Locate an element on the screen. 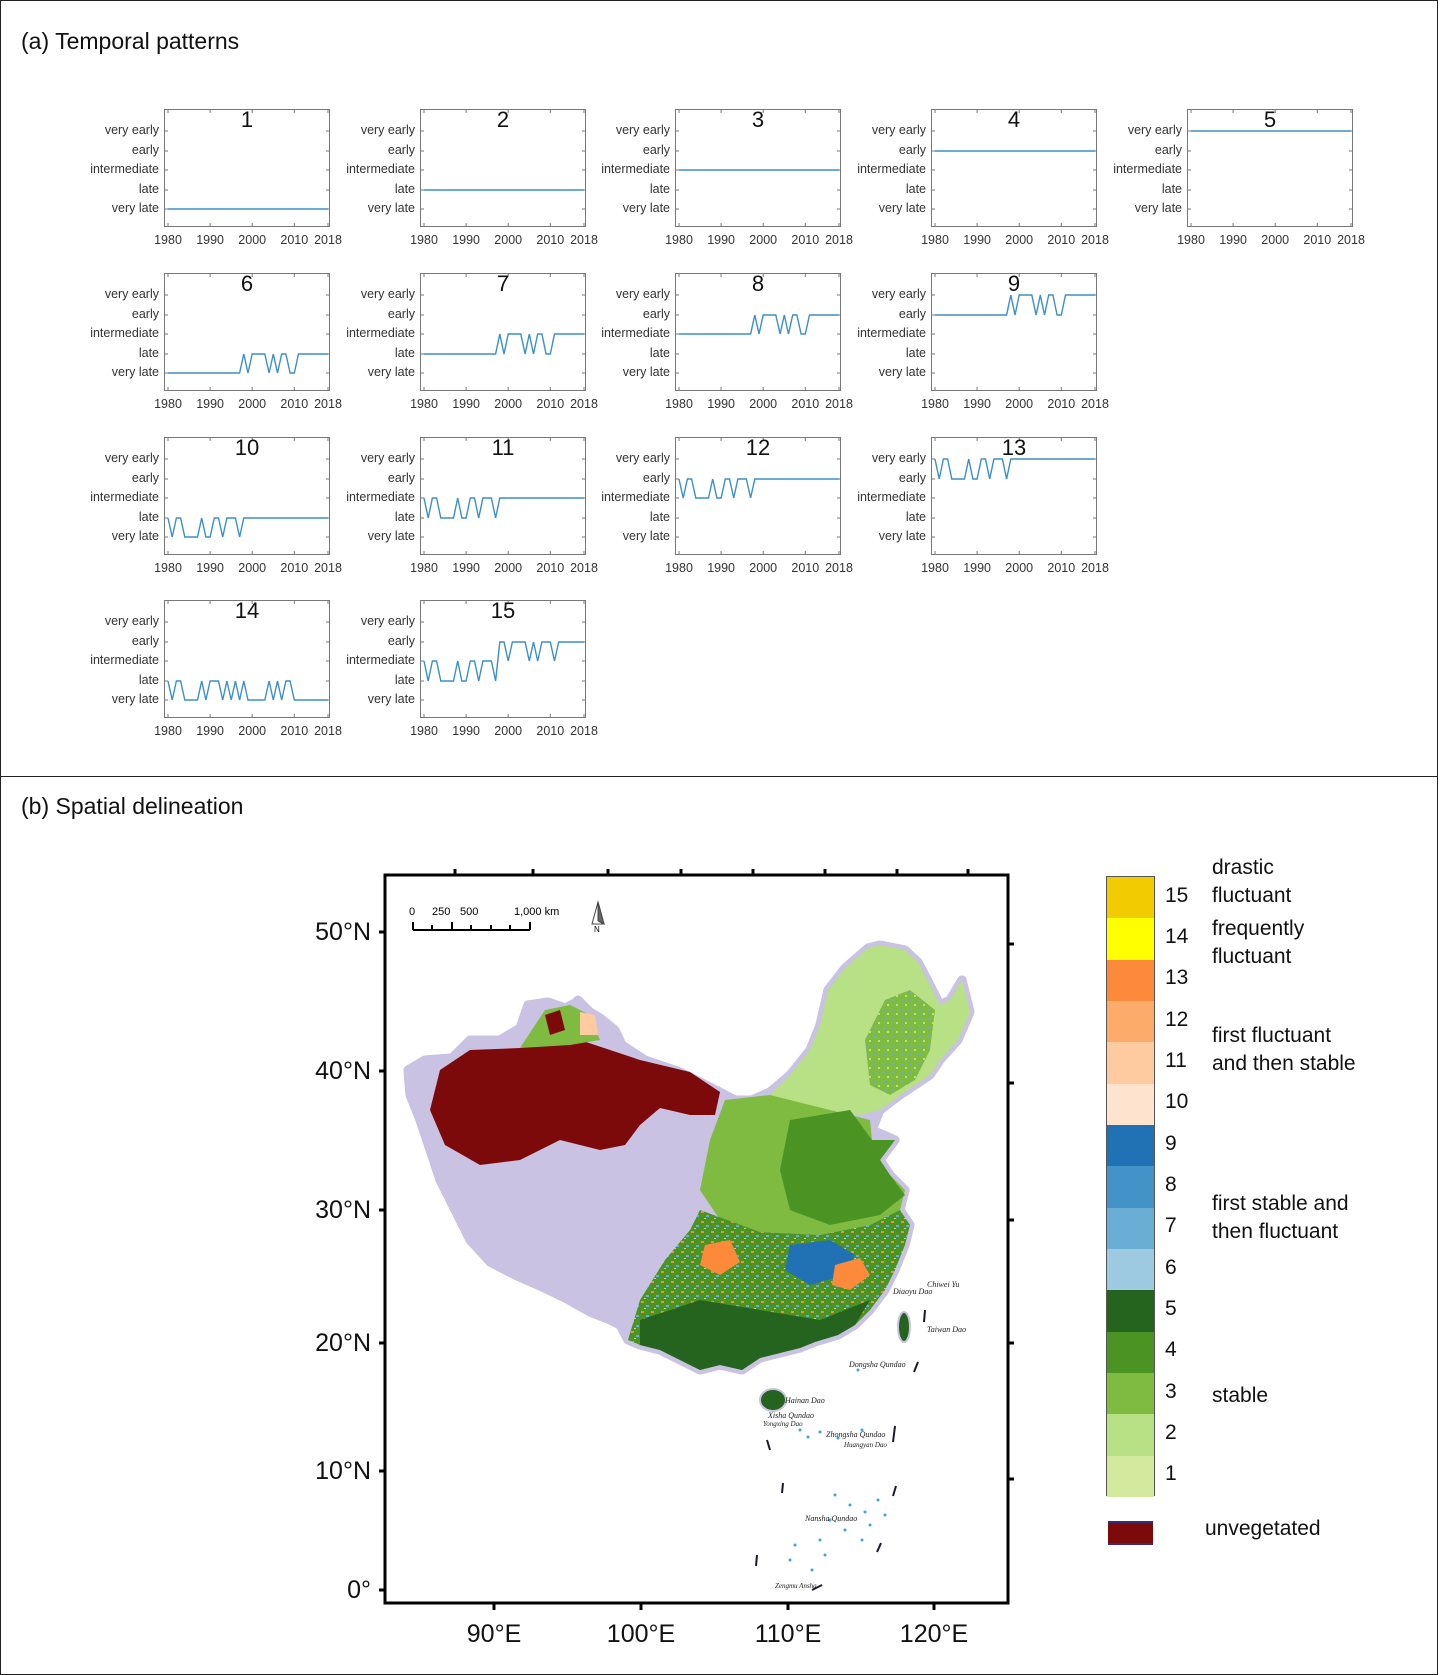  legend-group-stable: stable is located at coordinates (1240, 1395).